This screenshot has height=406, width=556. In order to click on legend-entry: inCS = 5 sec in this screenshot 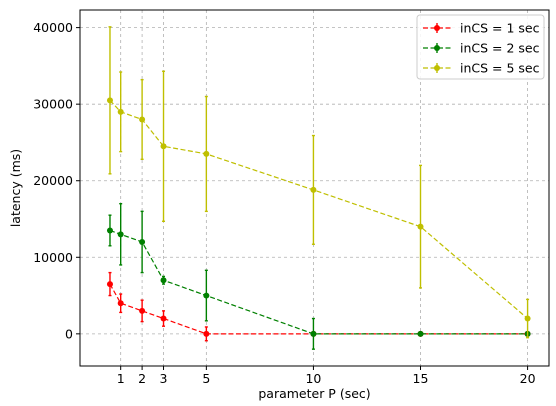, I will do `click(481, 68)`.